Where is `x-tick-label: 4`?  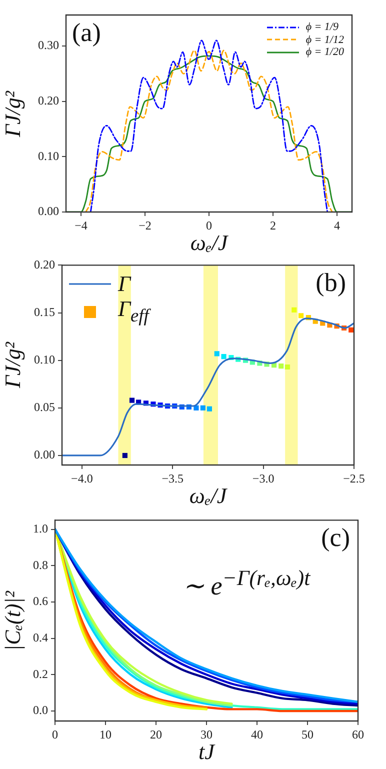 x-tick-label: 4 is located at coordinates (337, 225).